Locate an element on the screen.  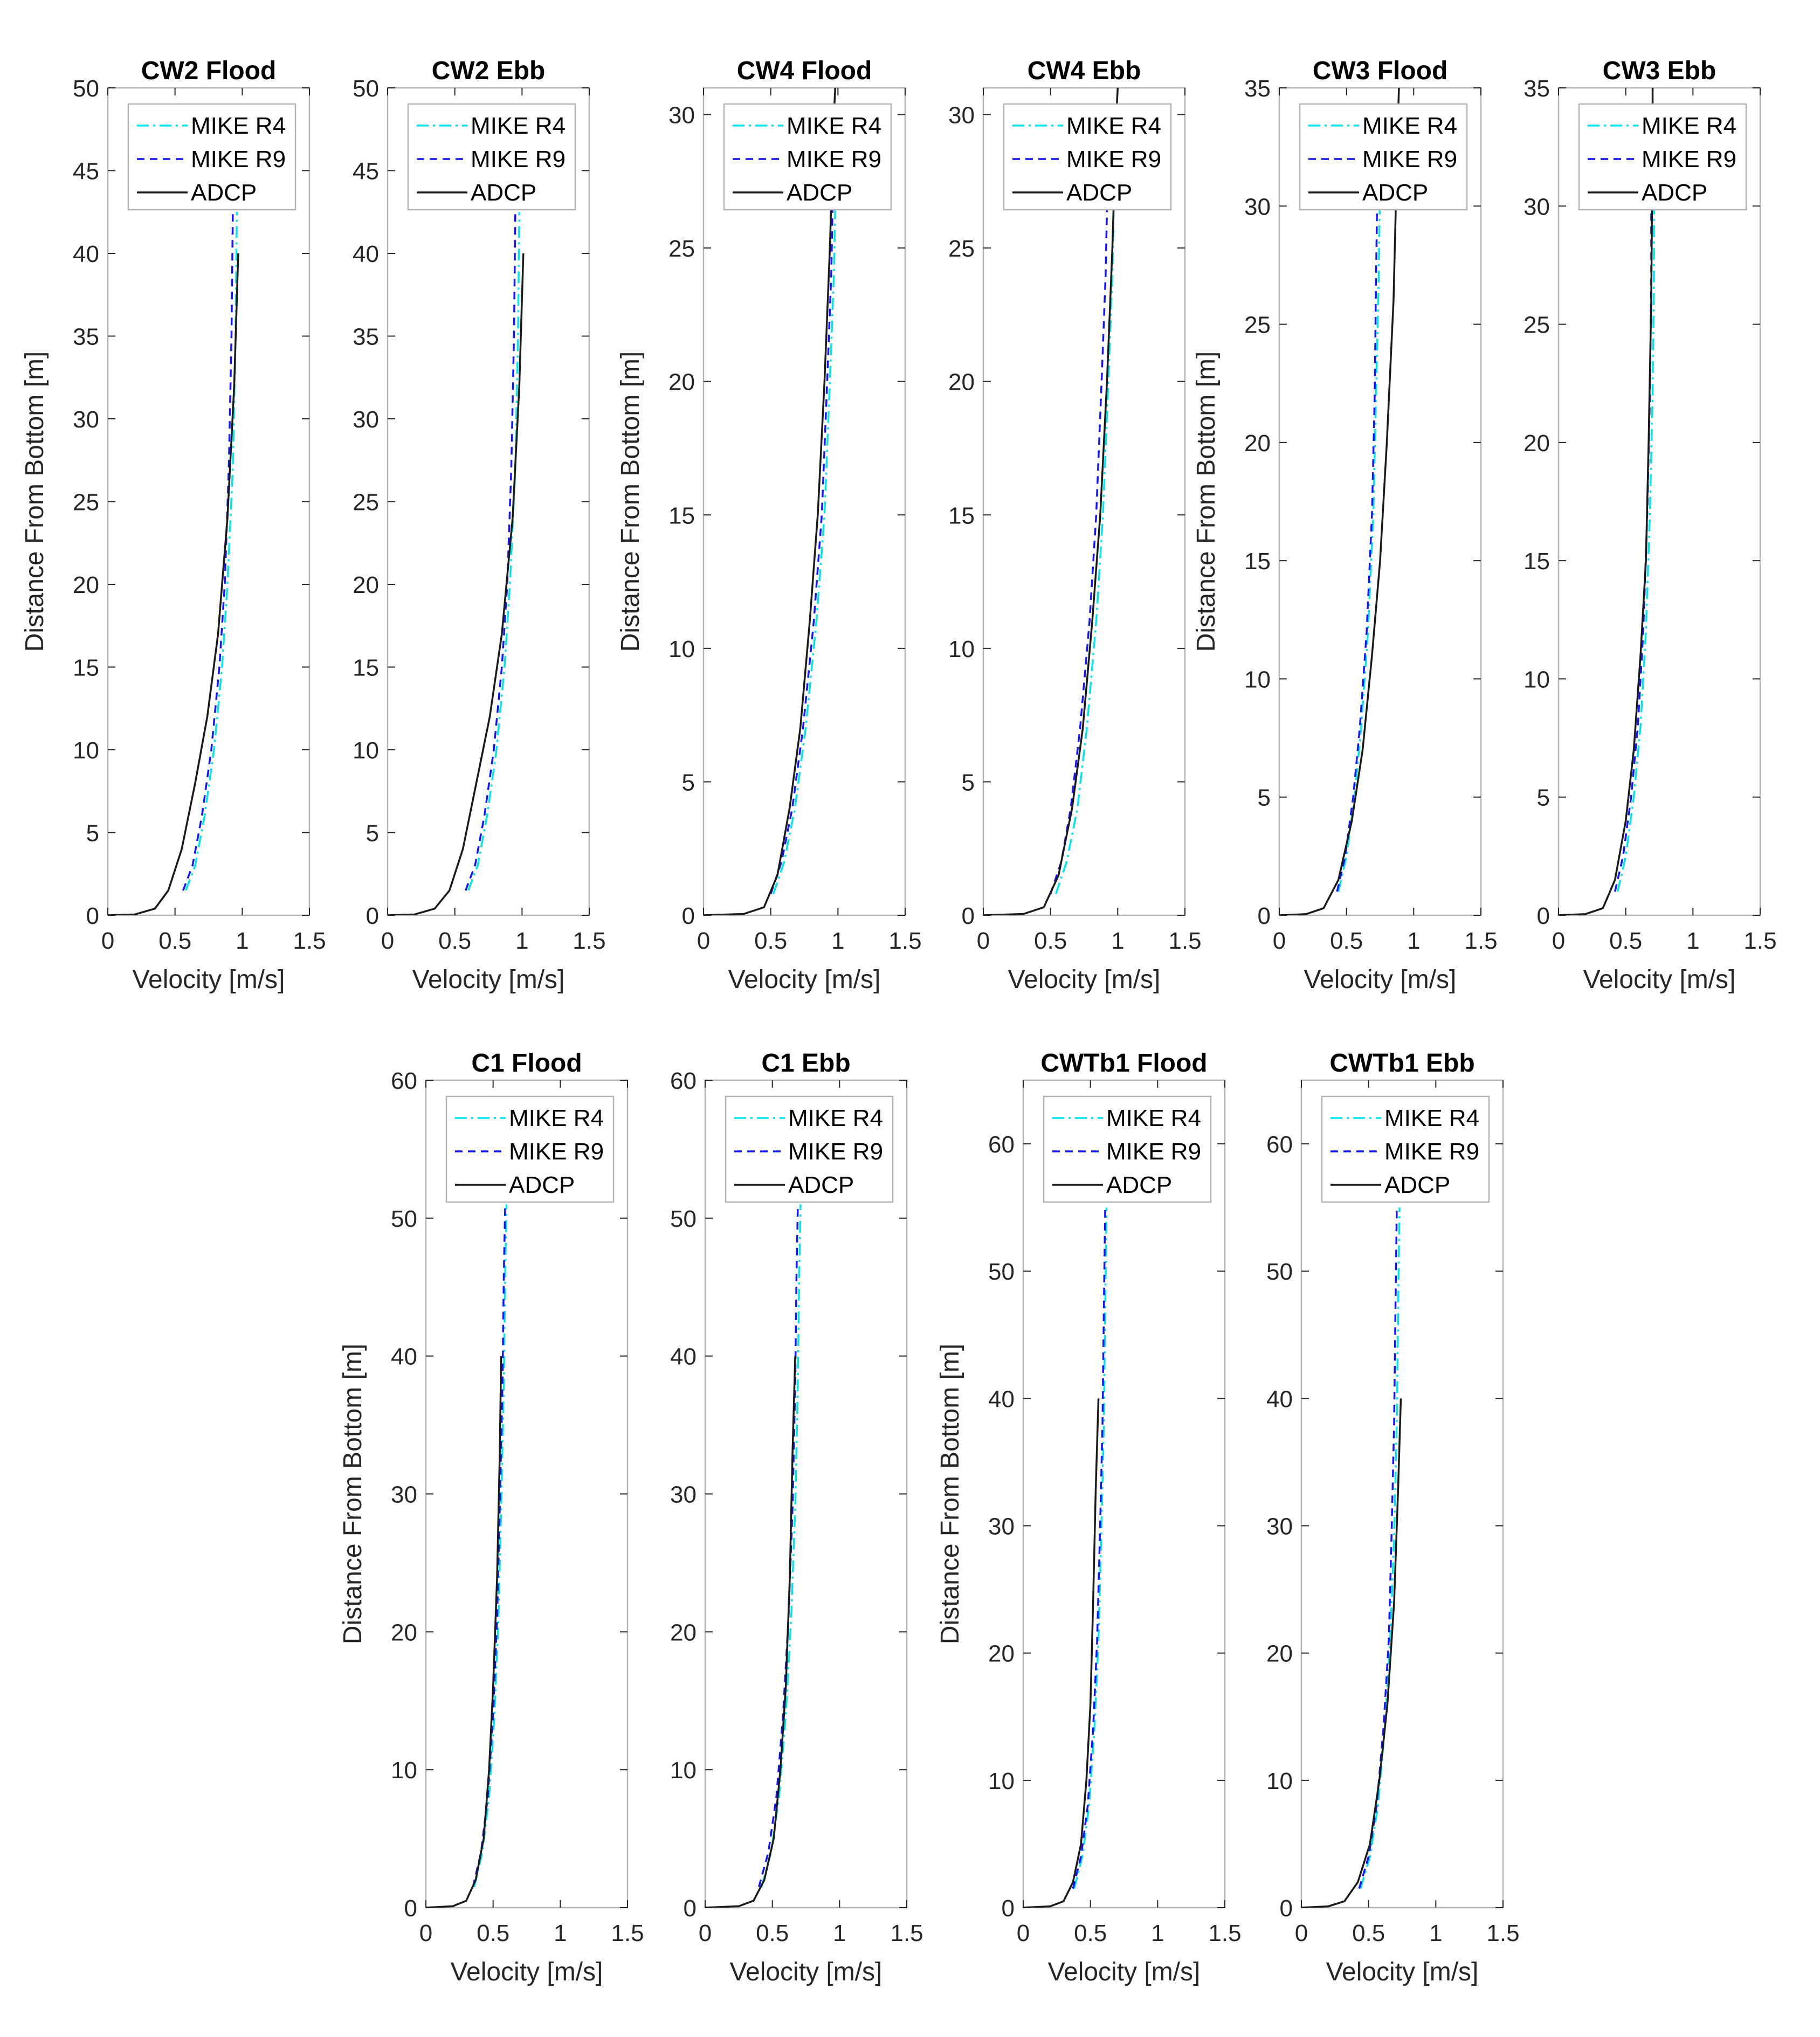
chart-title: C1 Ebb is located at coordinates (805, 1063).